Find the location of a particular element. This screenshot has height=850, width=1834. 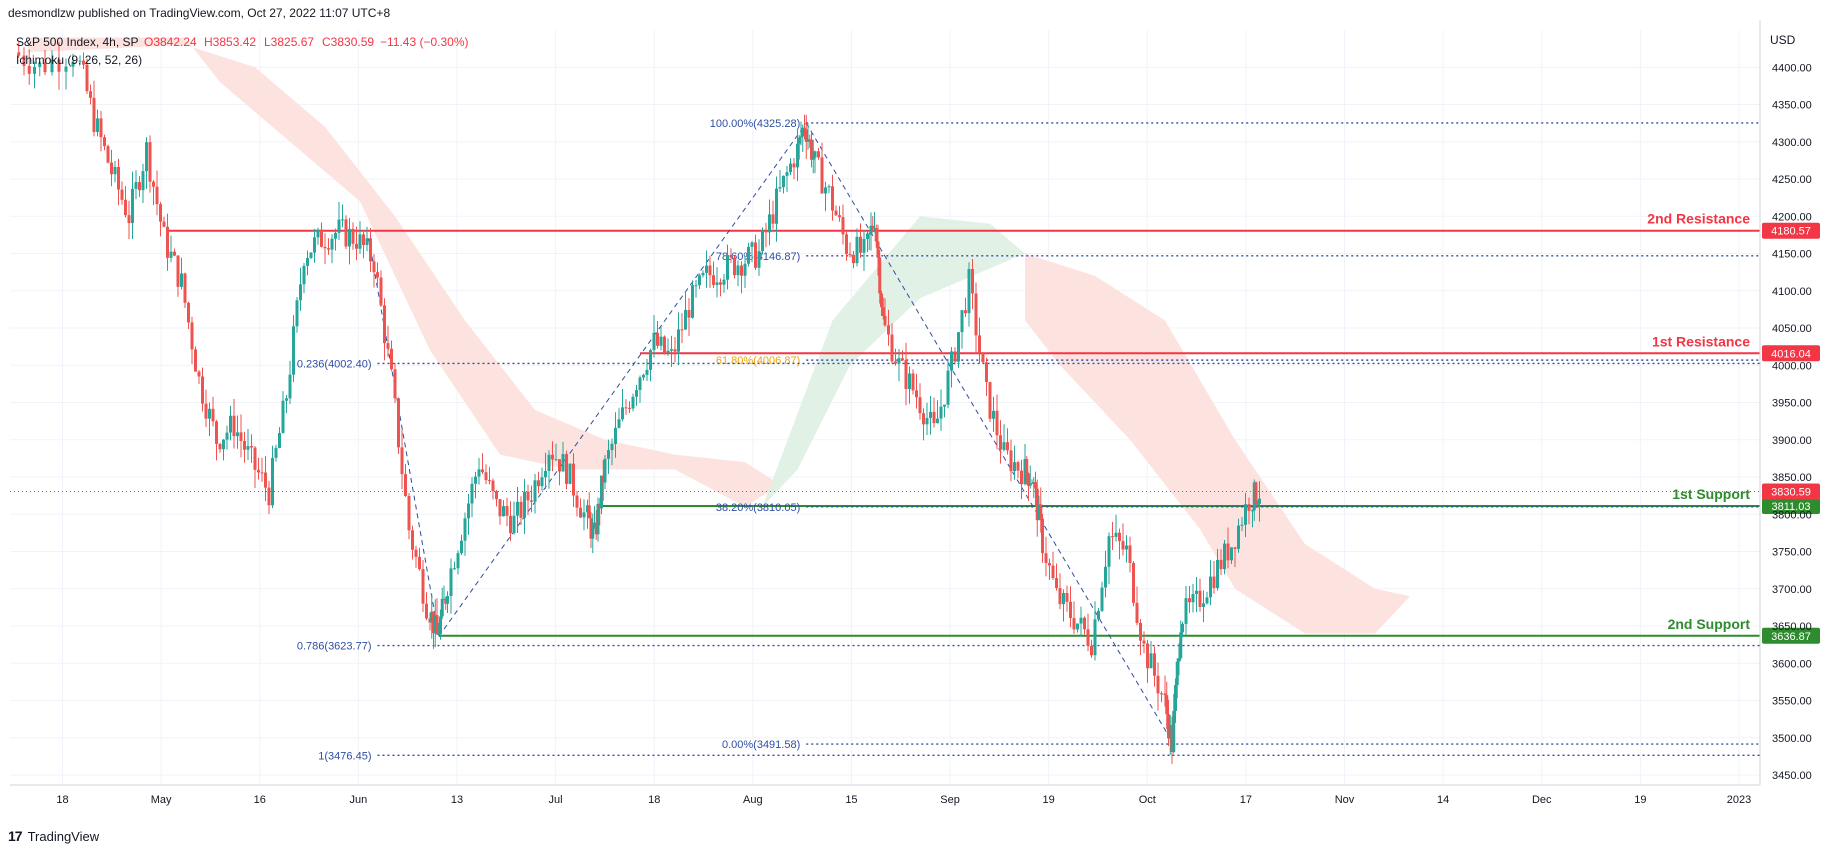

level-price-label: 3811.03 is located at coordinates (1791, 507).